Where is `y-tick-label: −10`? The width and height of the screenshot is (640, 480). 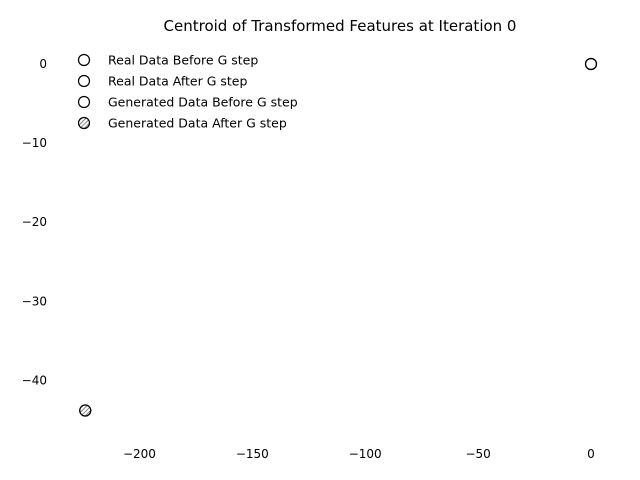 y-tick-label: −10 is located at coordinates (34, 143).